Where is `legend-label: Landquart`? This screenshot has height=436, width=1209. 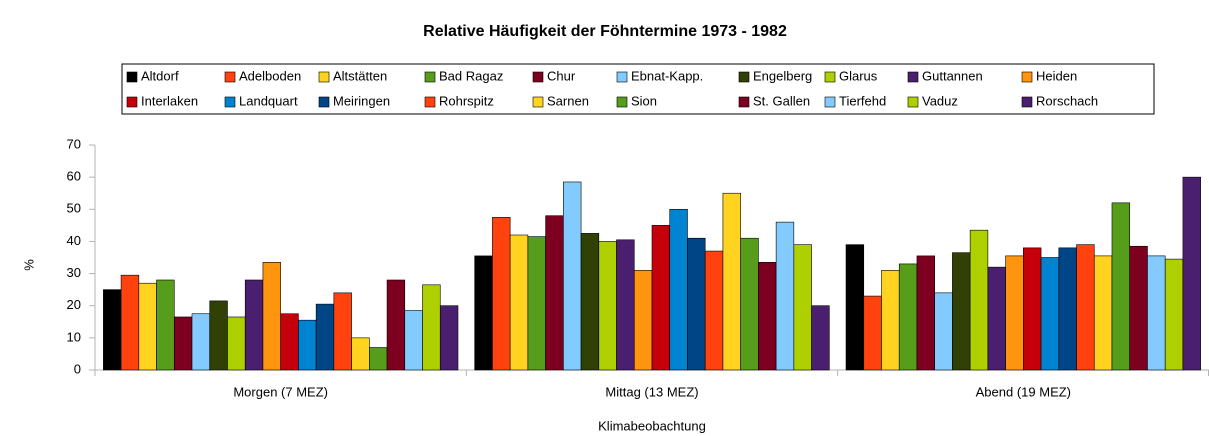
legend-label: Landquart is located at coordinates (268, 100).